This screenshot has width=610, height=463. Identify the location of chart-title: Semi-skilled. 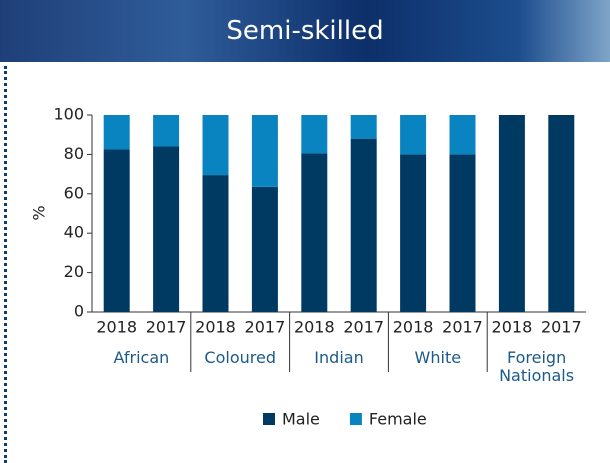
(305, 31).